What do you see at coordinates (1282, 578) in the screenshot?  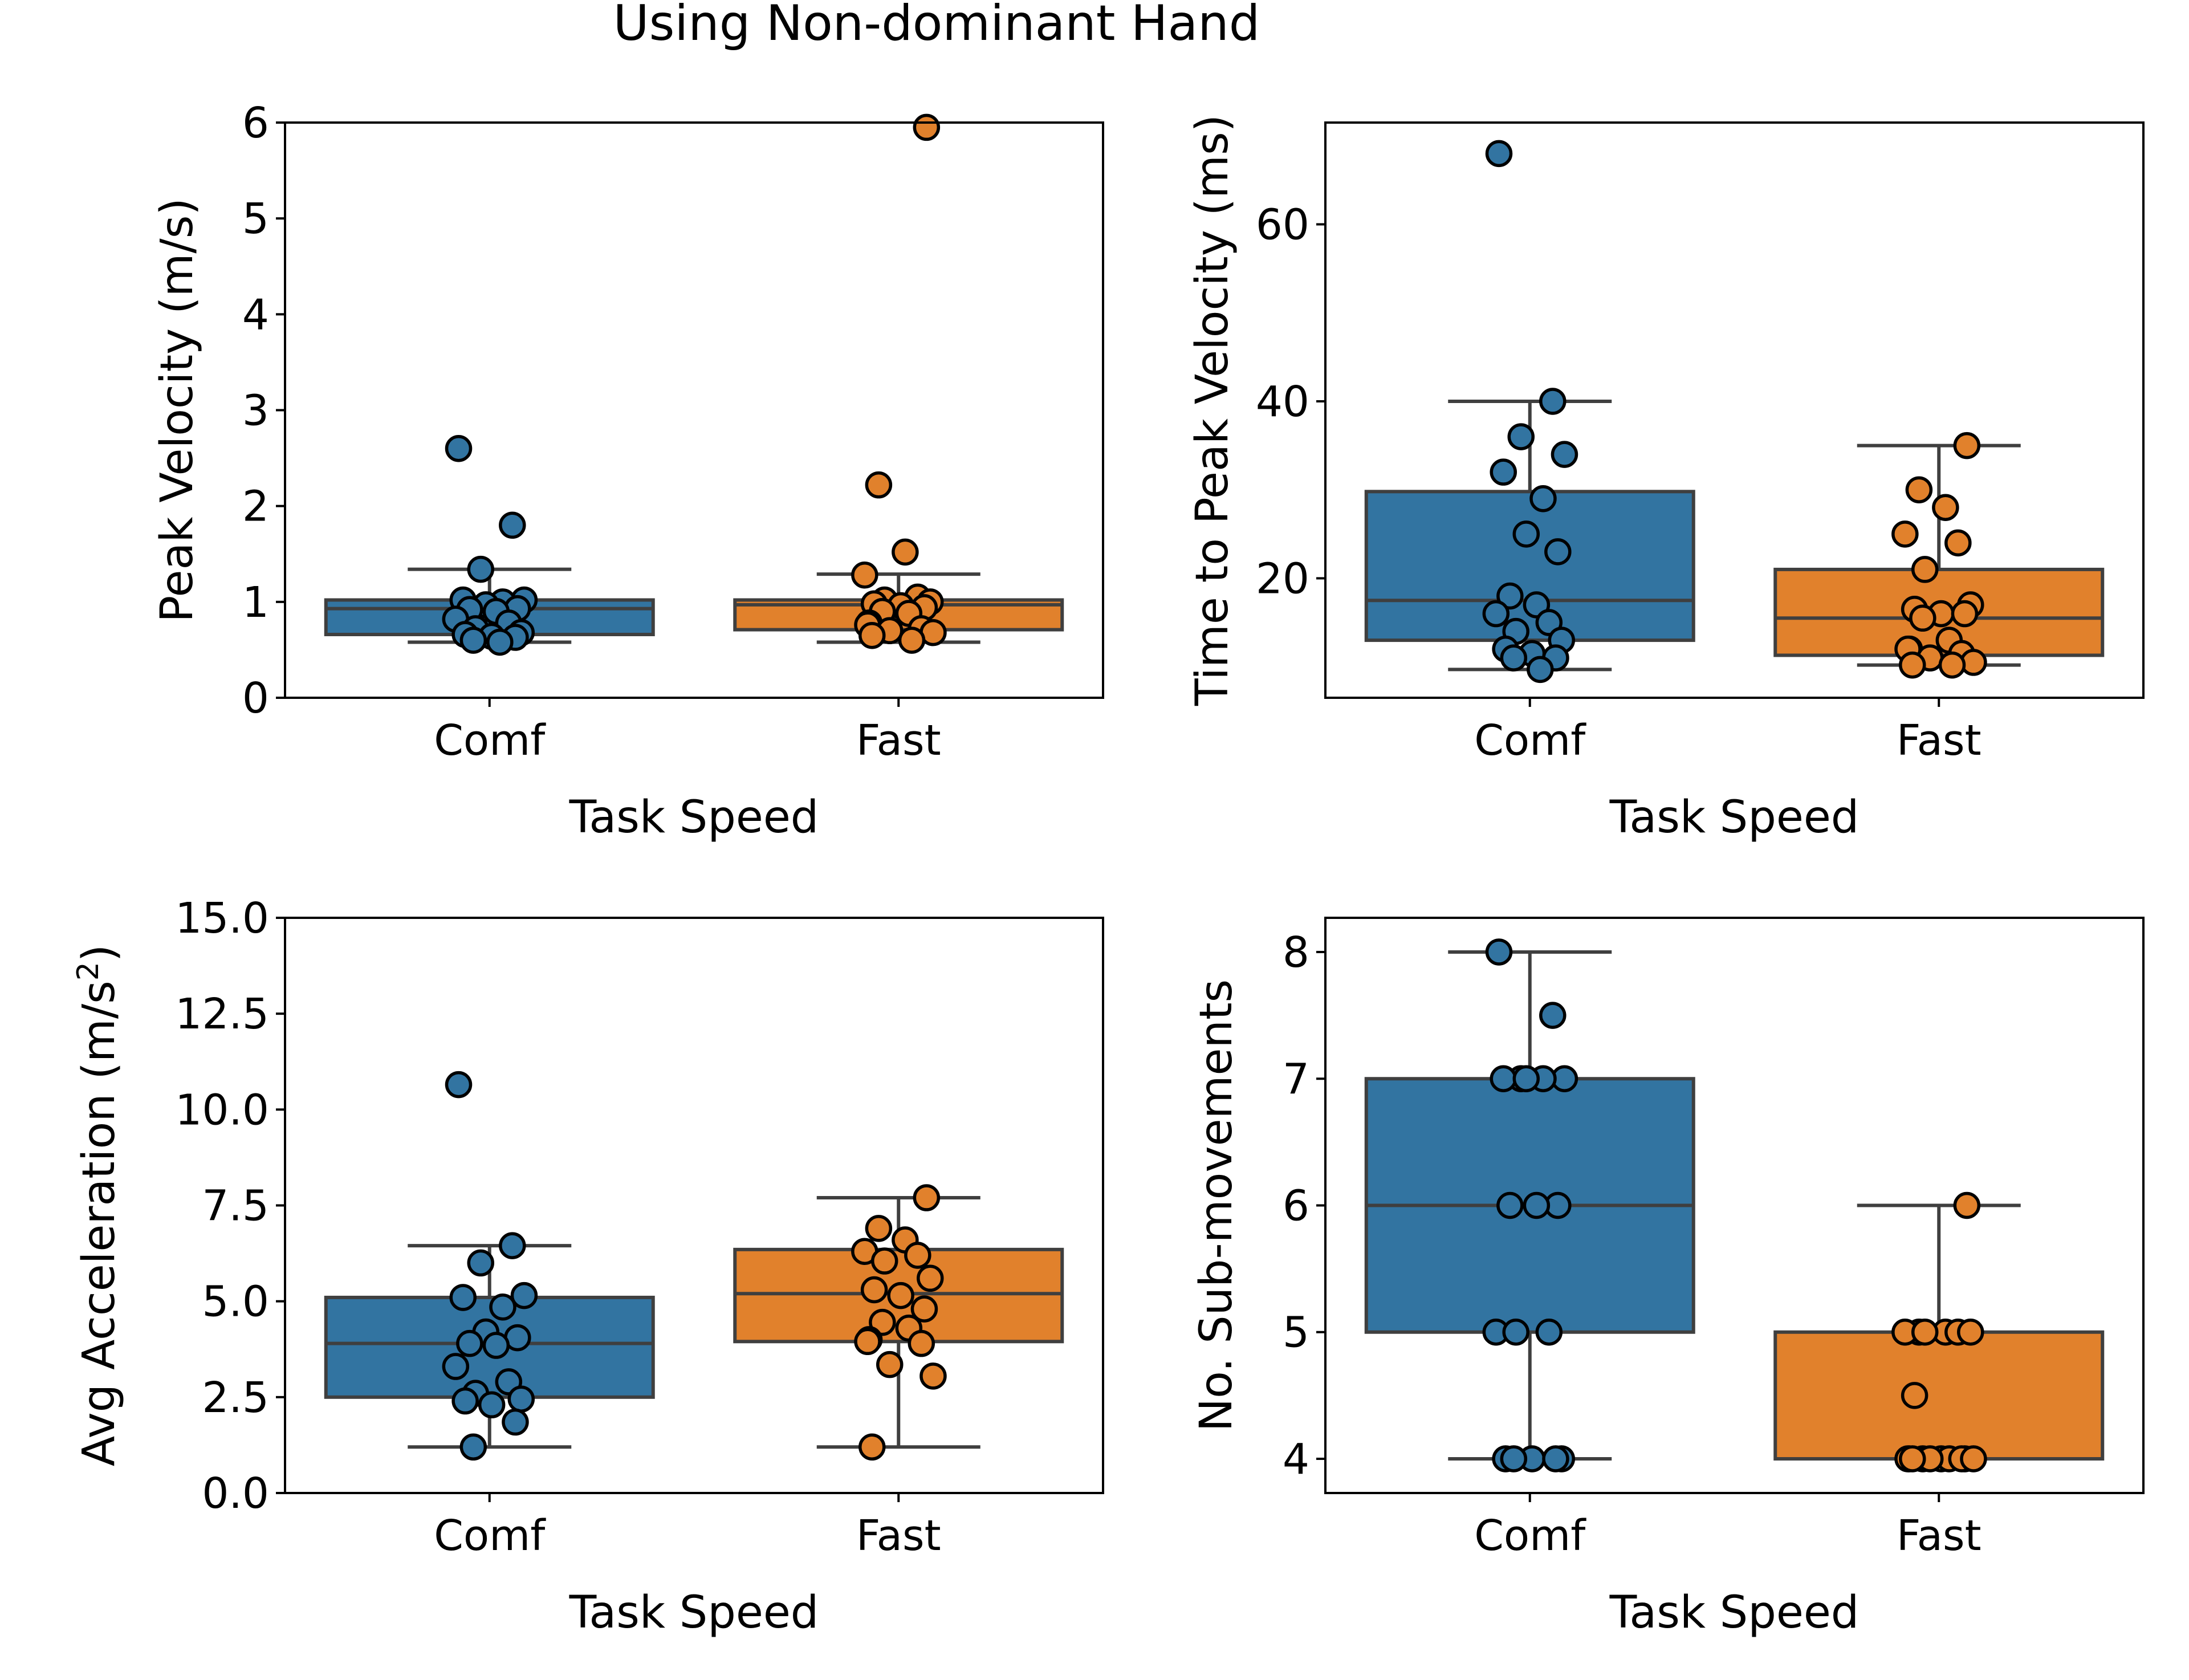 I see `y-tick-label: 20` at bounding box center [1282, 578].